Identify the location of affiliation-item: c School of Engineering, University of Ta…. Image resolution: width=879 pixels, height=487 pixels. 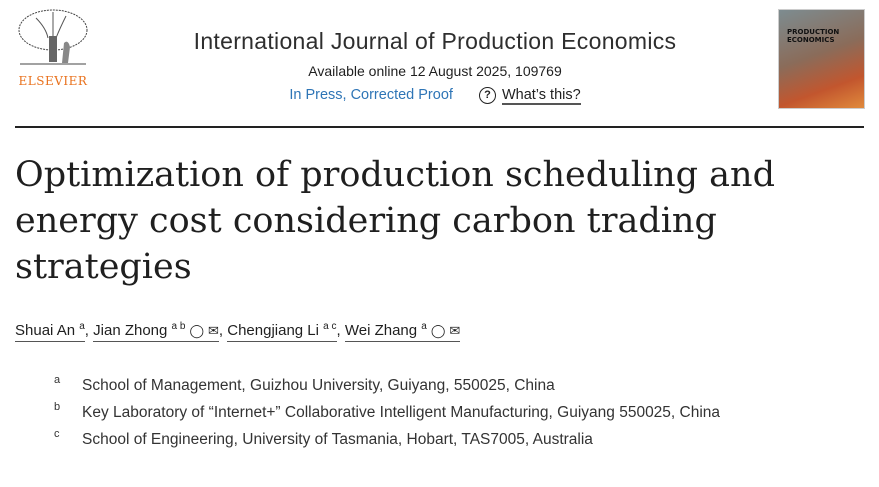
(323, 438).